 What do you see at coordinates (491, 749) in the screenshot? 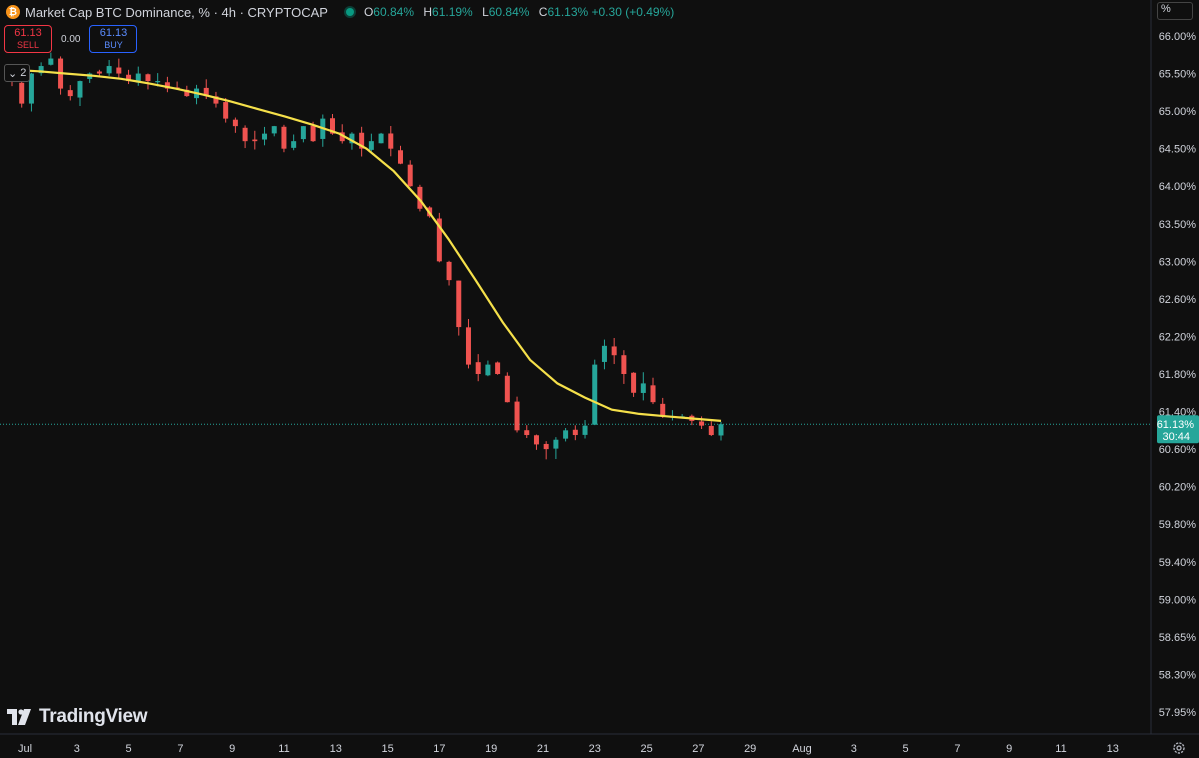
I see `x-tick-label: 19` at bounding box center [491, 749].